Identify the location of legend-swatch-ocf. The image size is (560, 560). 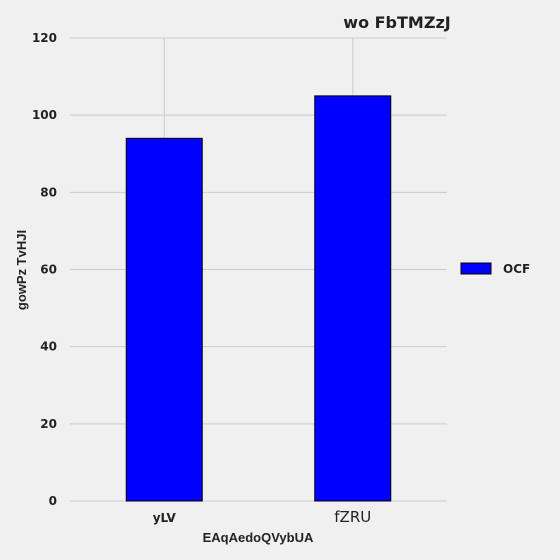
(476, 268).